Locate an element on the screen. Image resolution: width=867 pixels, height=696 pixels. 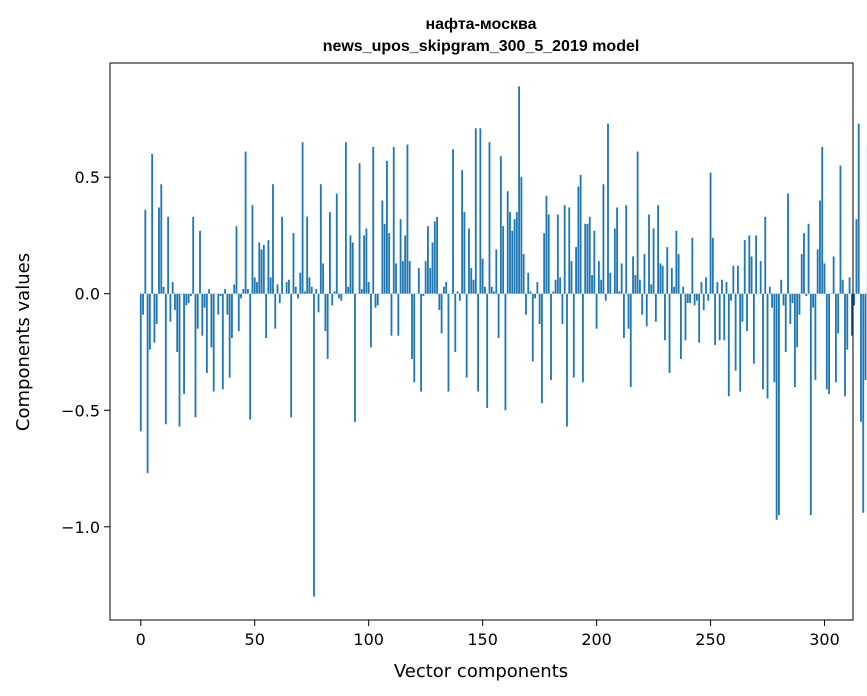
x-tick-label: 300 is located at coordinates (824, 639).